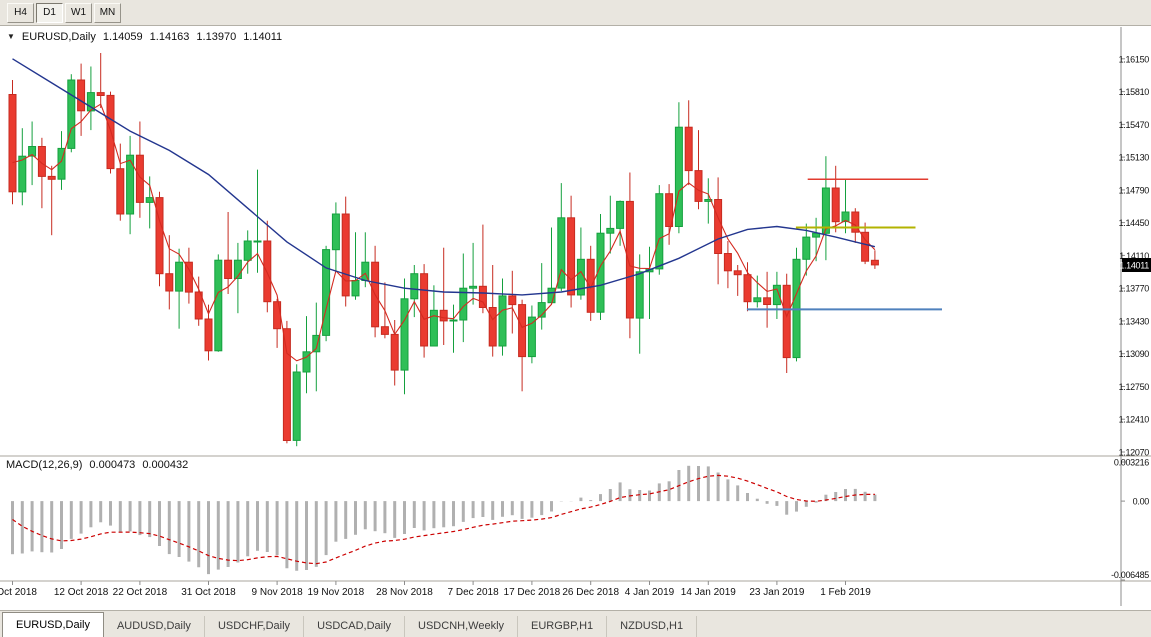 This screenshot has width=1151, height=637. What do you see at coordinates (255, 626) in the screenshot?
I see `tab-usdchf-daily: USDCHF,Daily` at bounding box center [255, 626].